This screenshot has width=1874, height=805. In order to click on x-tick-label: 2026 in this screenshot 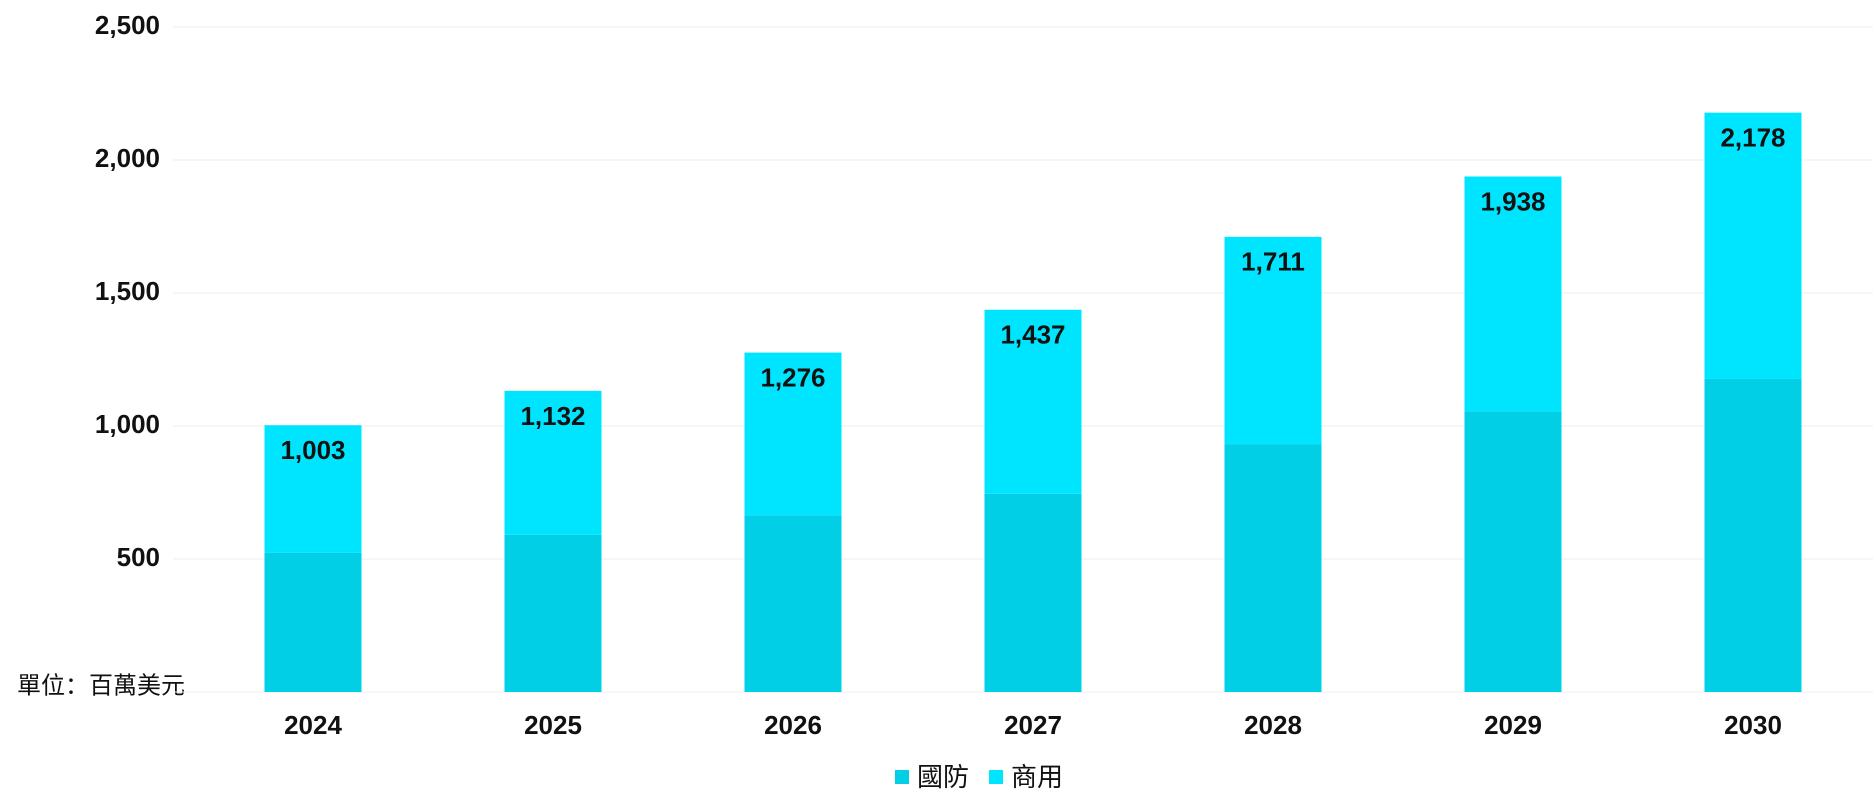, I will do `click(793, 725)`.